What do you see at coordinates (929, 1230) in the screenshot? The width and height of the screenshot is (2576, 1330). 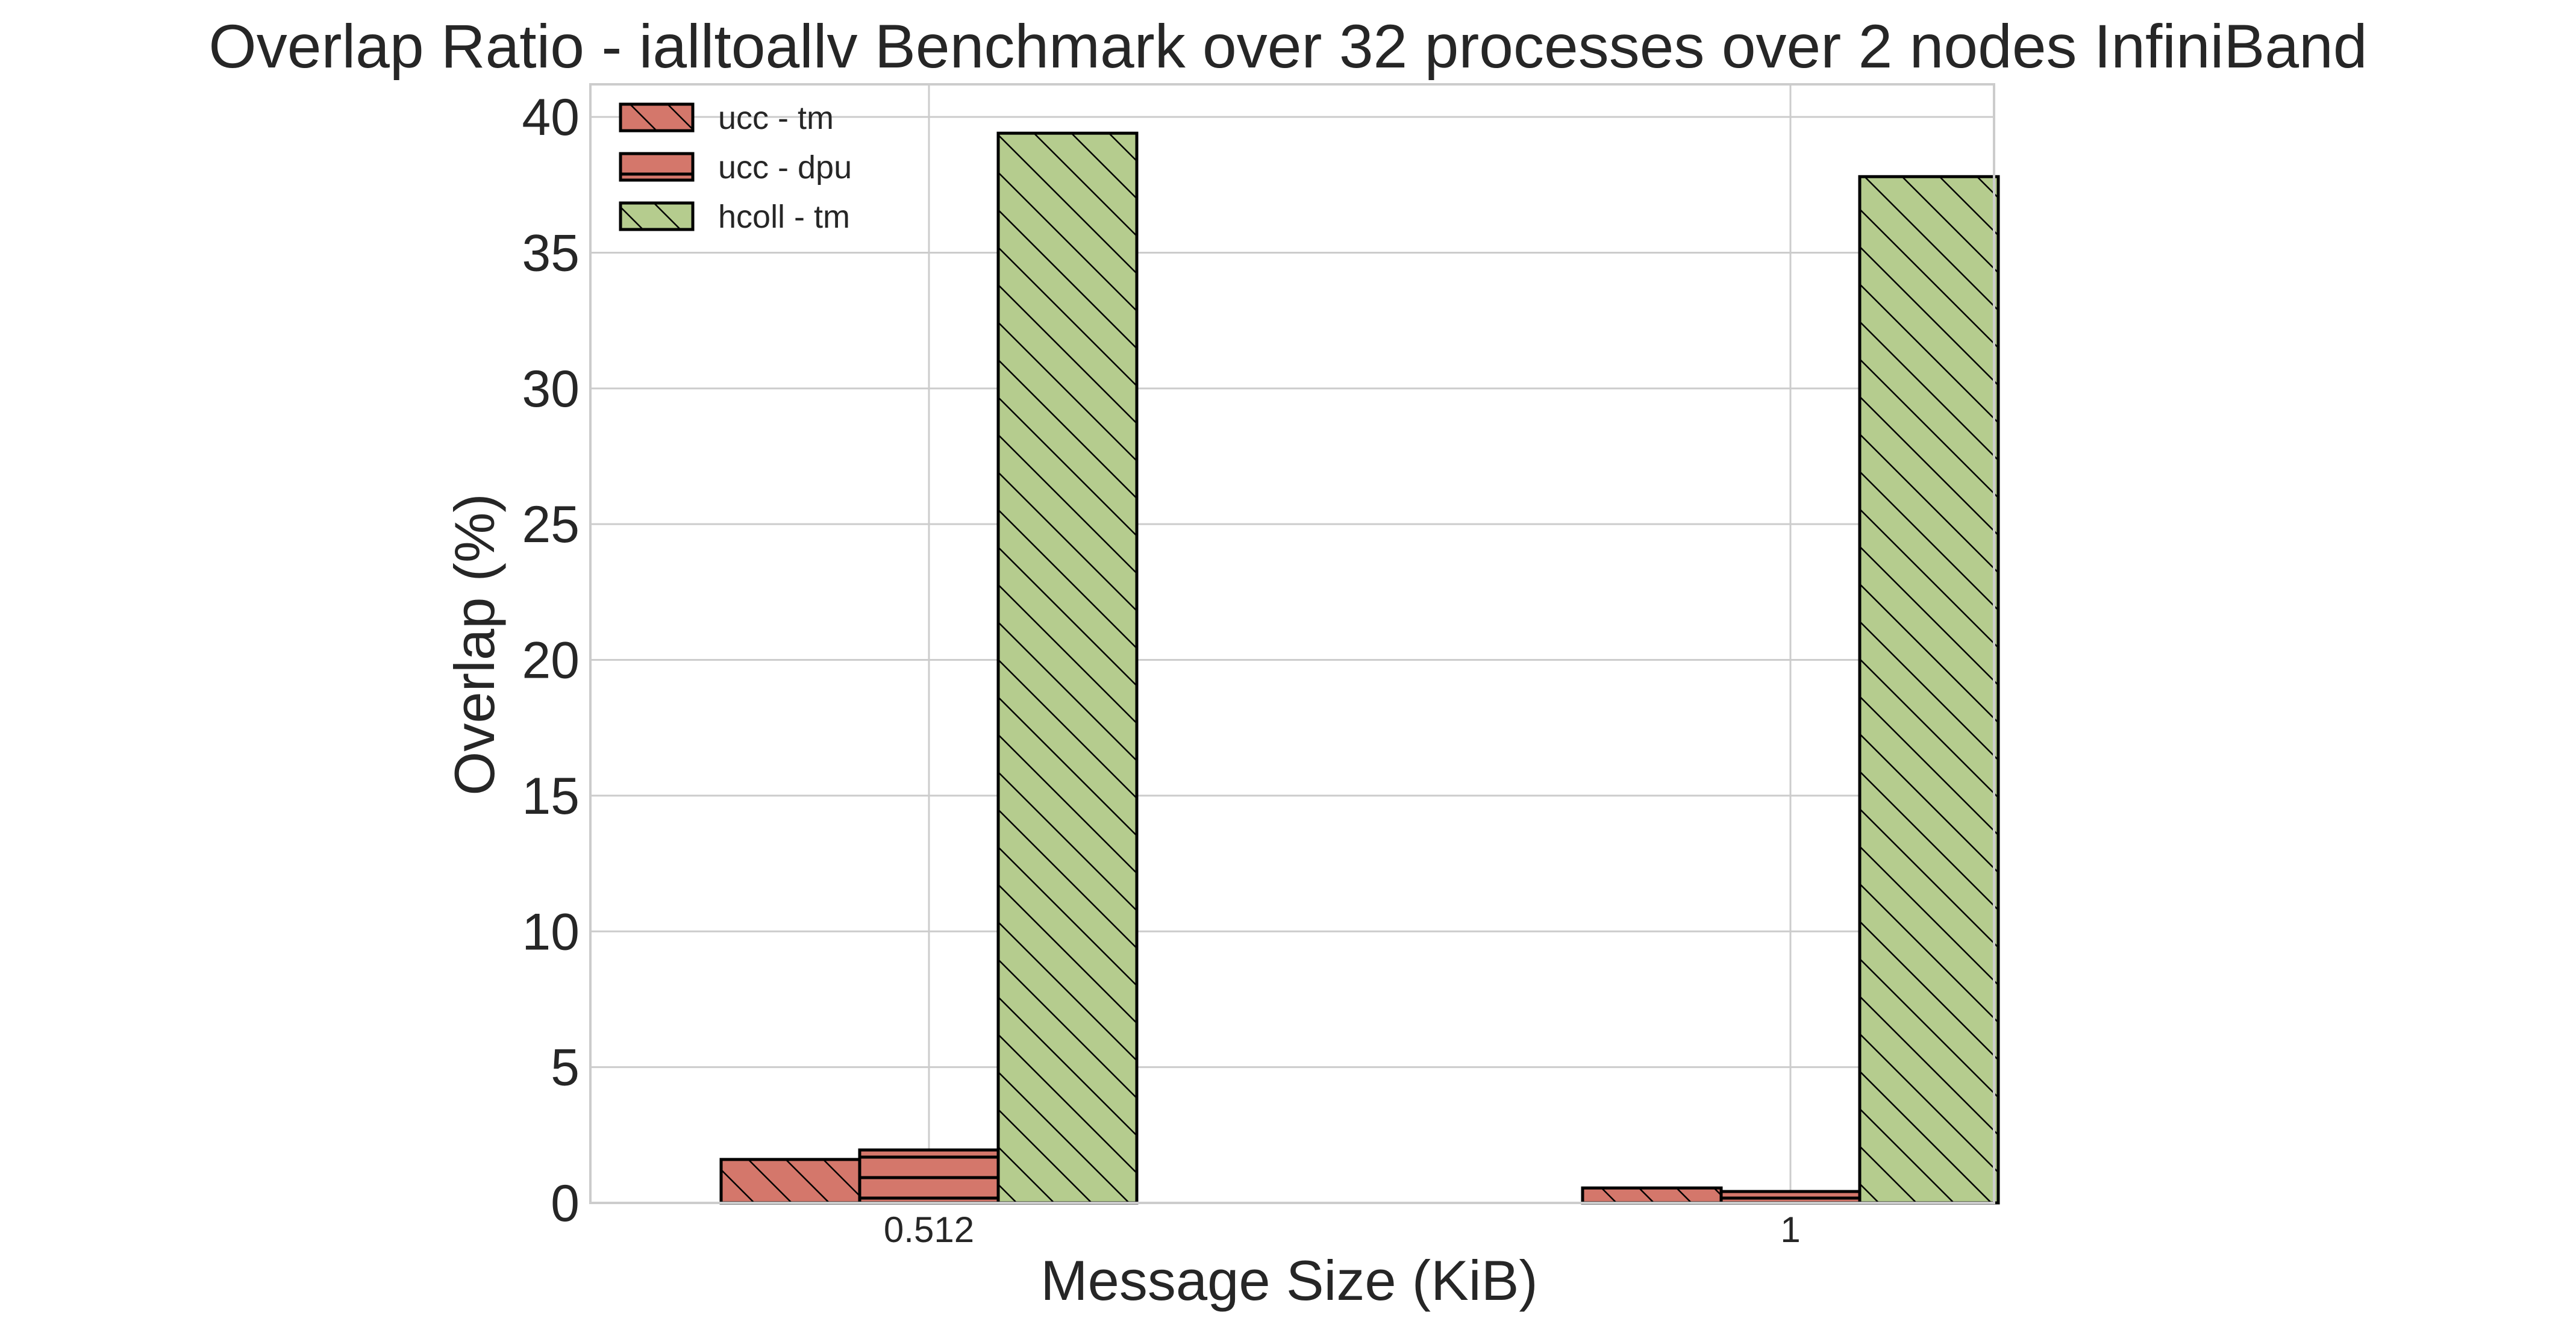 I see `x-tick-label: 0.512` at bounding box center [929, 1230].